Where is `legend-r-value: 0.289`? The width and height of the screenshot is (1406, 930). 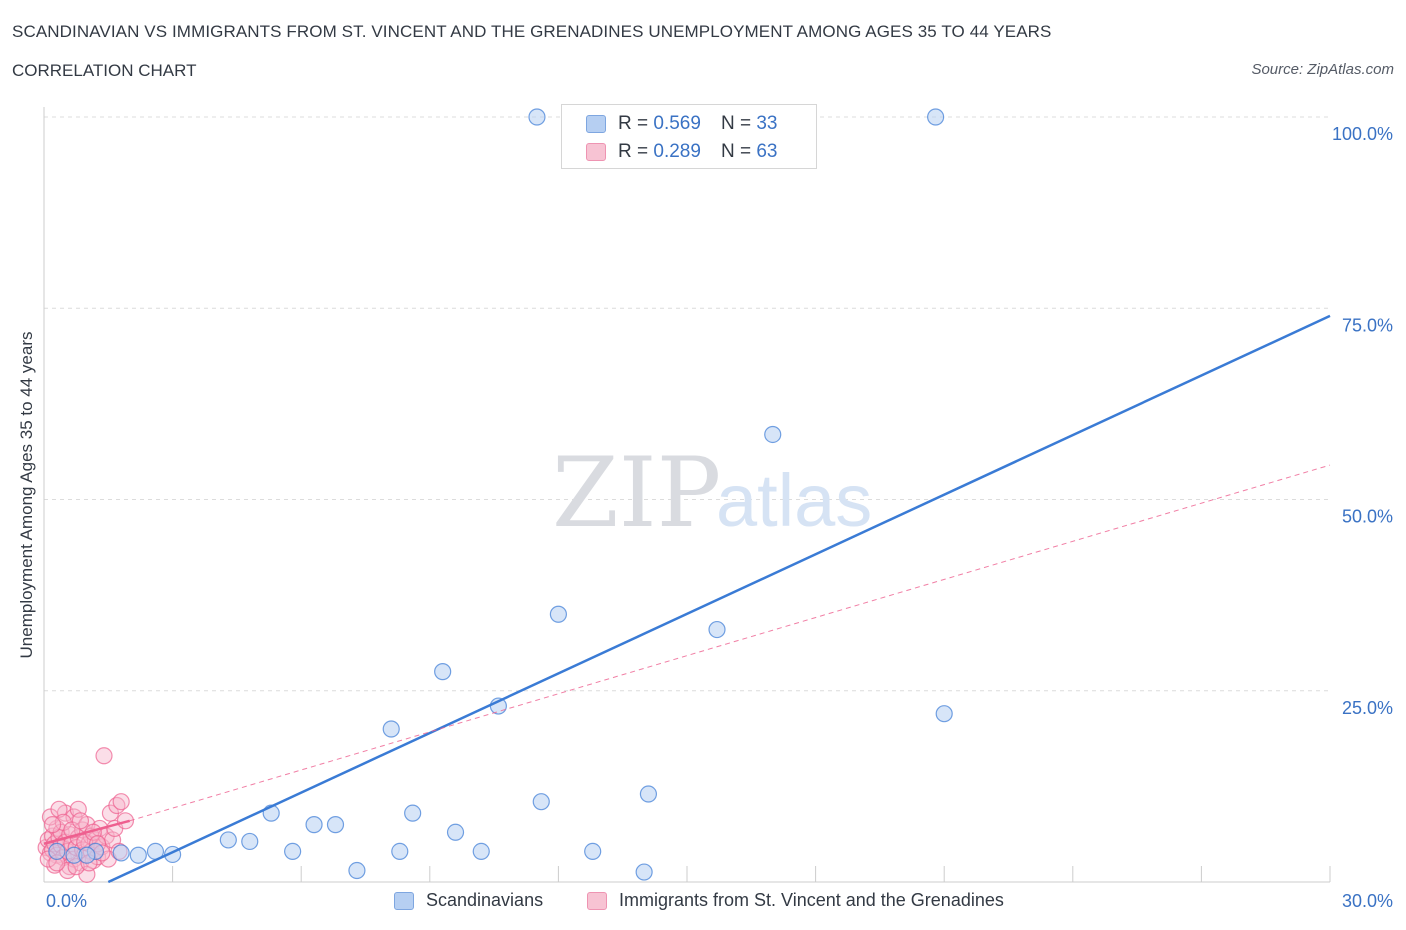
legend-r-value: 0.289 is located at coordinates (677, 151).